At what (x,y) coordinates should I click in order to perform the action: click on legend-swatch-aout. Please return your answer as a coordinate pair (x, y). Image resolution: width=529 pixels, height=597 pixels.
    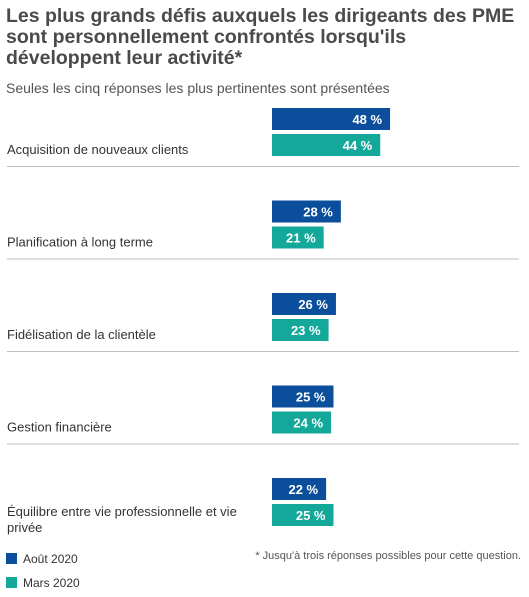
    Looking at the image, I should click on (11, 558).